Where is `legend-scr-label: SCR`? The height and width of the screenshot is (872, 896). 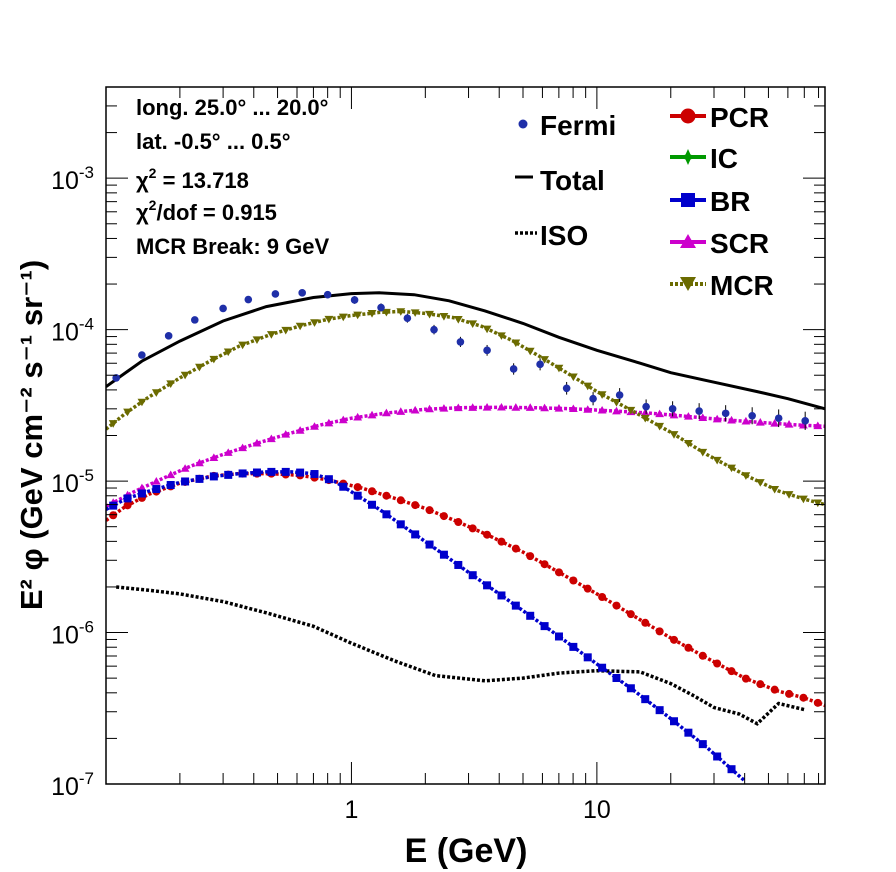 legend-scr-label: SCR is located at coordinates (739, 243).